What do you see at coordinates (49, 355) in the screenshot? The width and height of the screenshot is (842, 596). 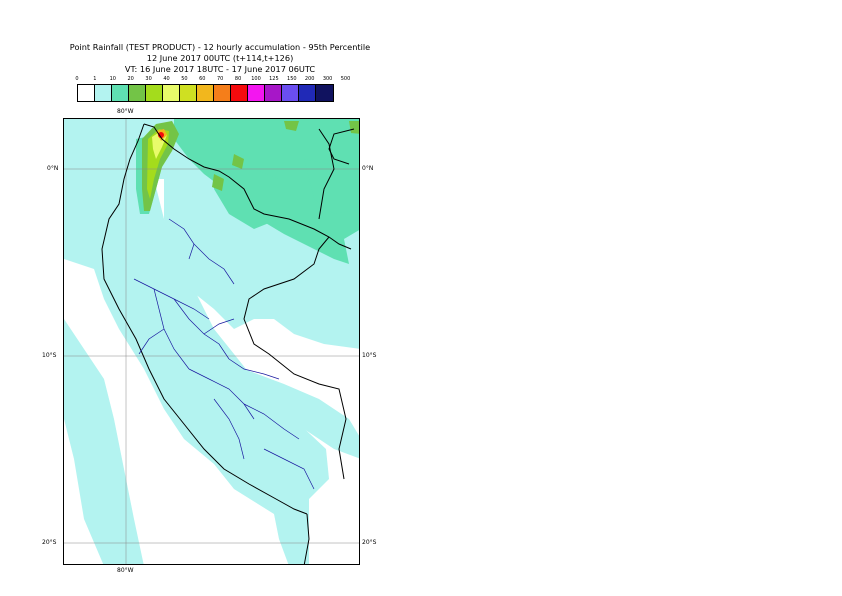 I see `lat-label-left-1: 10°S` at bounding box center [49, 355].